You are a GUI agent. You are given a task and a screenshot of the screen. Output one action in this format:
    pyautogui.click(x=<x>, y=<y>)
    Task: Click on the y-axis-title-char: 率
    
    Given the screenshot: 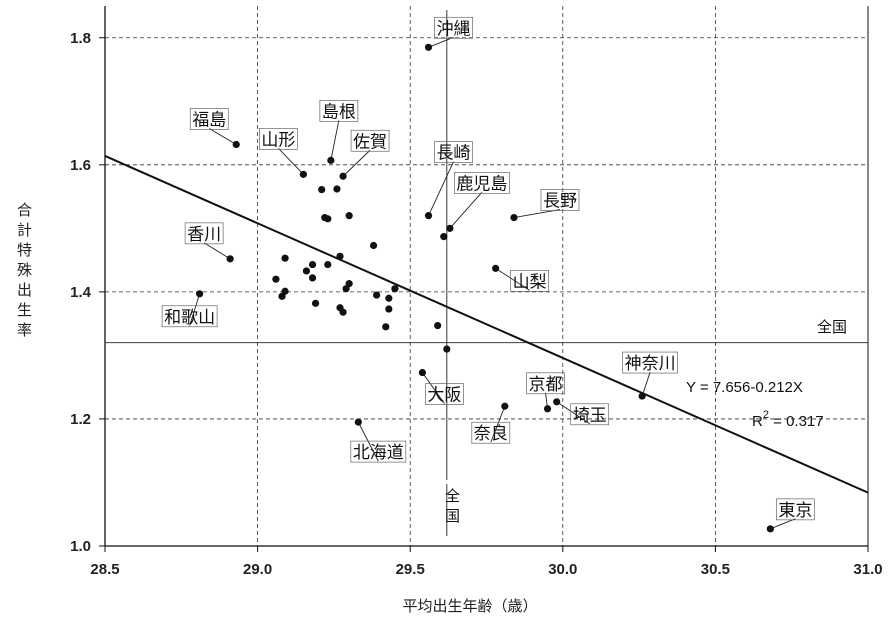 What is the action you would take?
    pyautogui.click(x=24, y=330)
    